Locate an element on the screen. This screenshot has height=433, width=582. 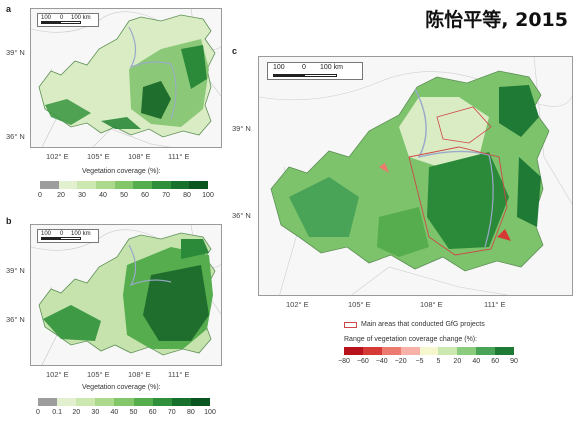
colorbar-tick-label: −60 is located at coordinates (362, 361).